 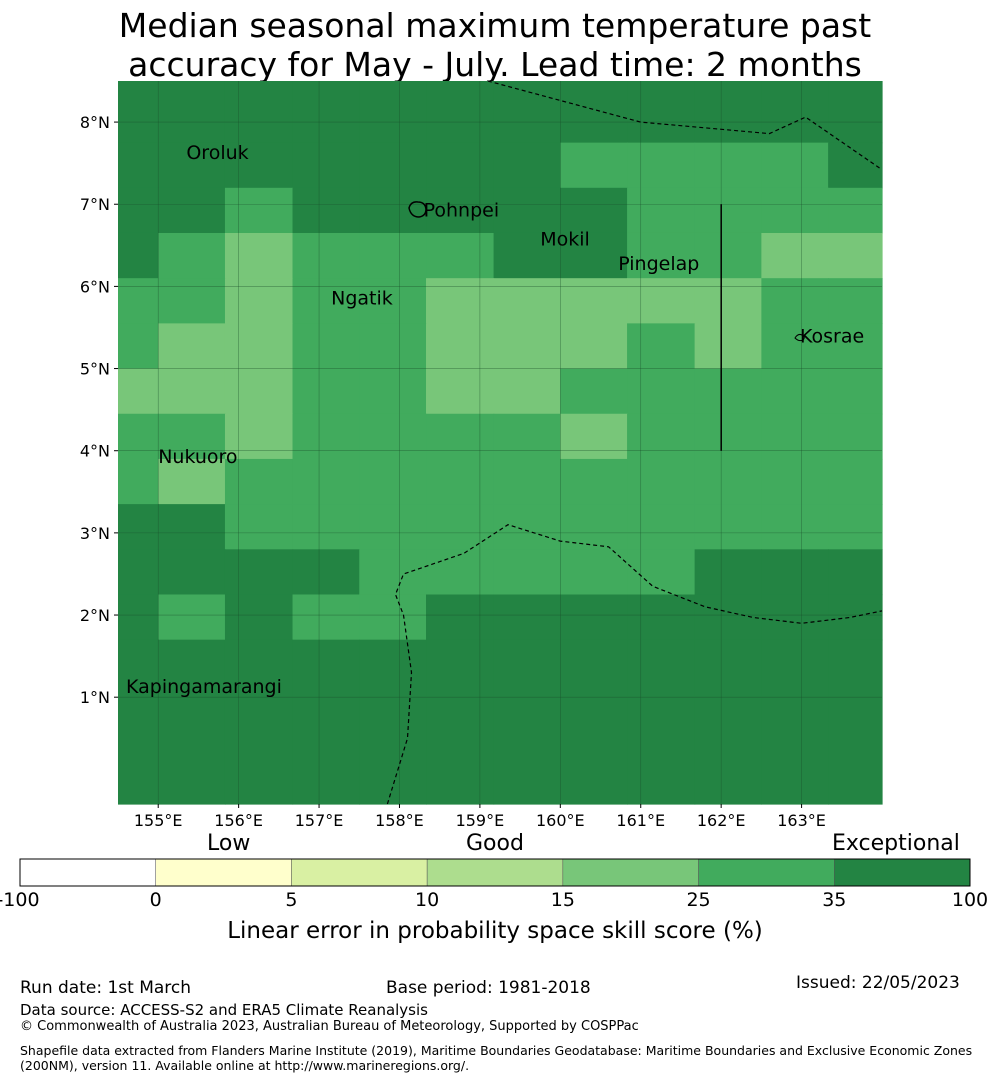 What do you see at coordinates (565, 239) in the screenshot?
I see `island-label: Mokil` at bounding box center [565, 239].